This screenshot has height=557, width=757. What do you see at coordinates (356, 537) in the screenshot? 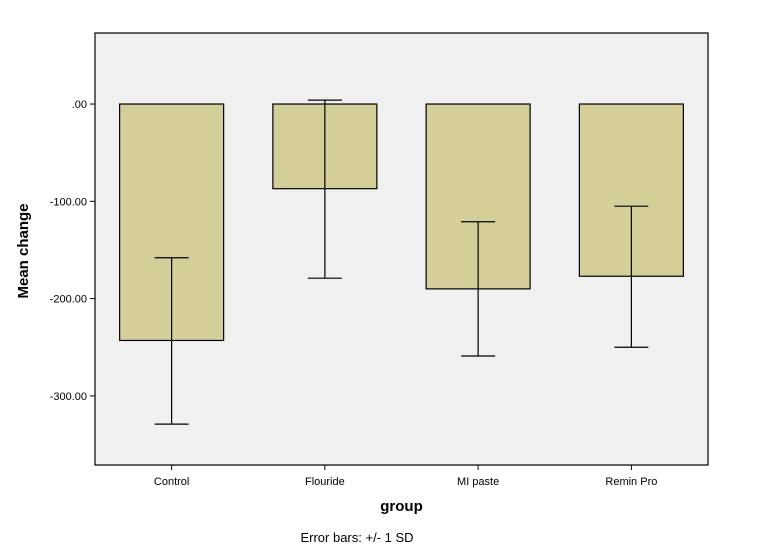
I see `error-bars-footnote: Error bars: +/- 1 SD` at bounding box center [356, 537].